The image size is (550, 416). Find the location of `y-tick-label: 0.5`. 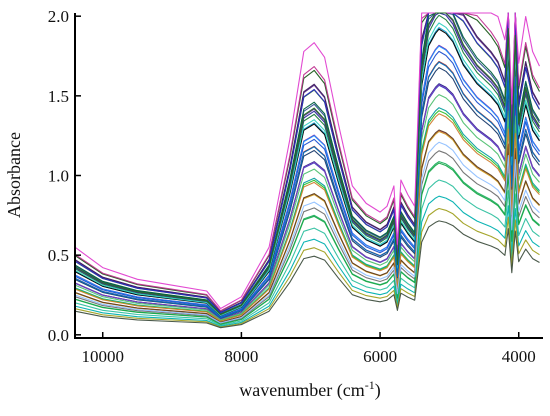

y-tick-label: 0.5 is located at coordinates (58, 255).